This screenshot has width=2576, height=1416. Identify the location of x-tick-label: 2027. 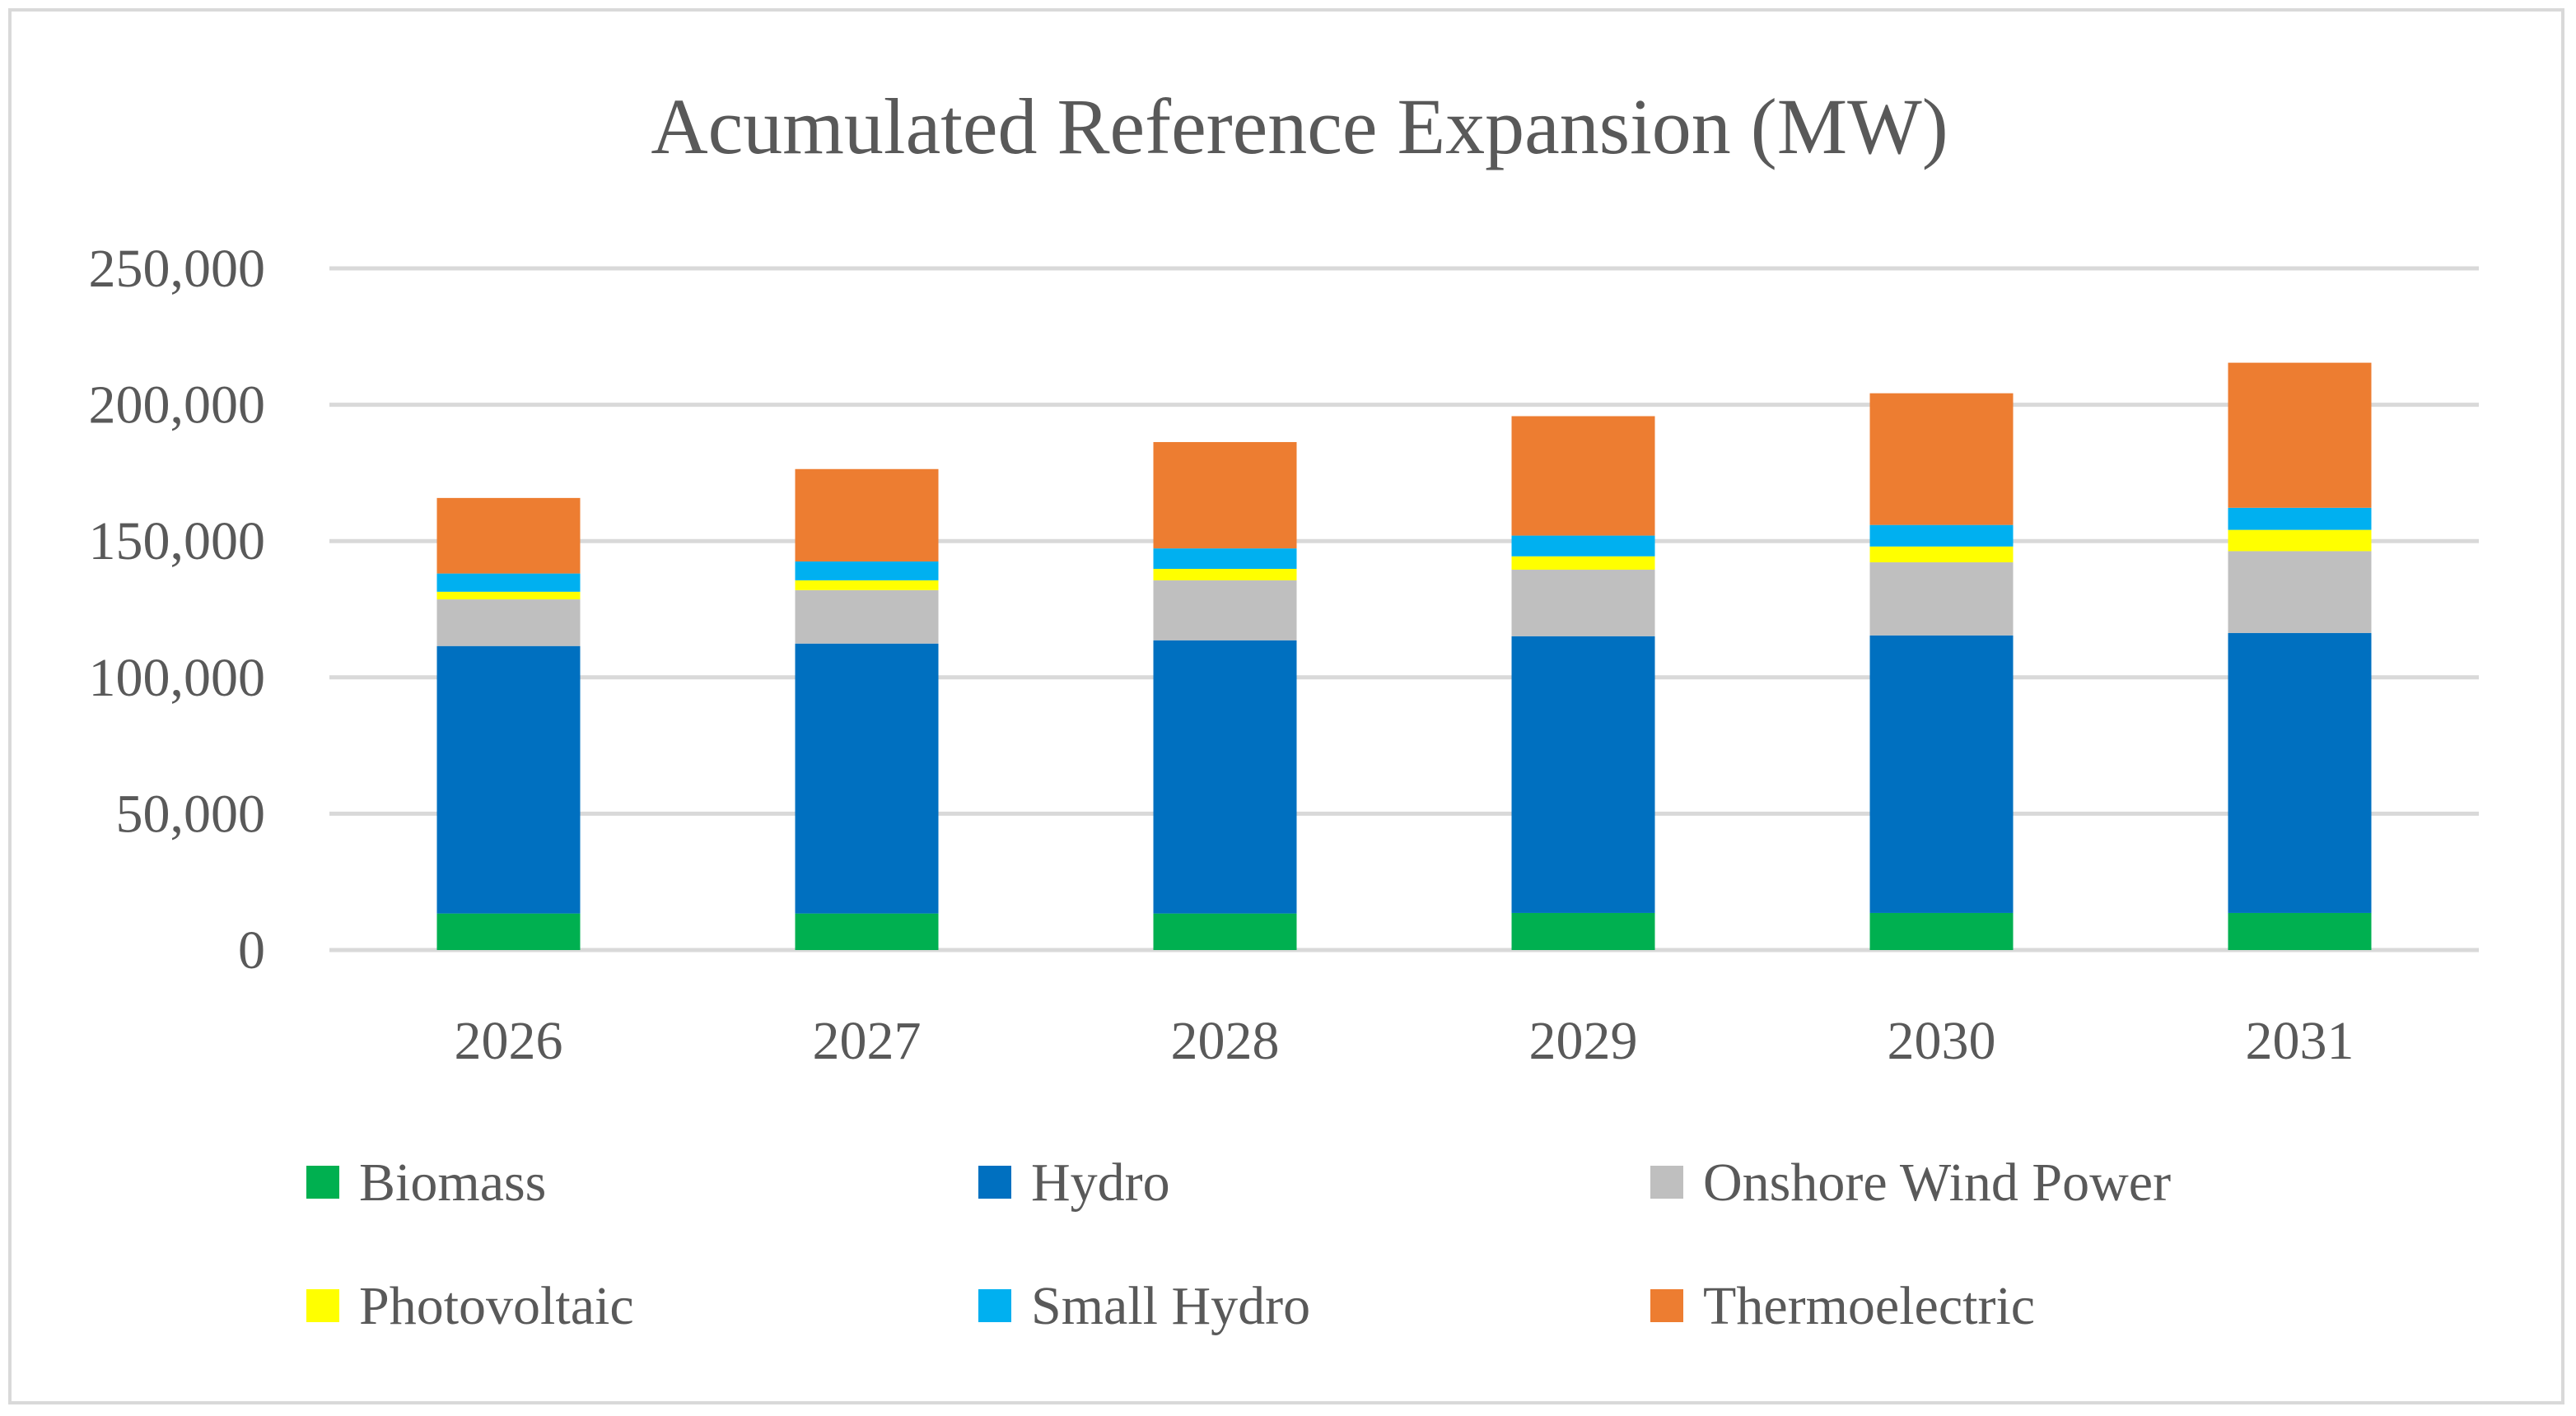
(867, 1041).